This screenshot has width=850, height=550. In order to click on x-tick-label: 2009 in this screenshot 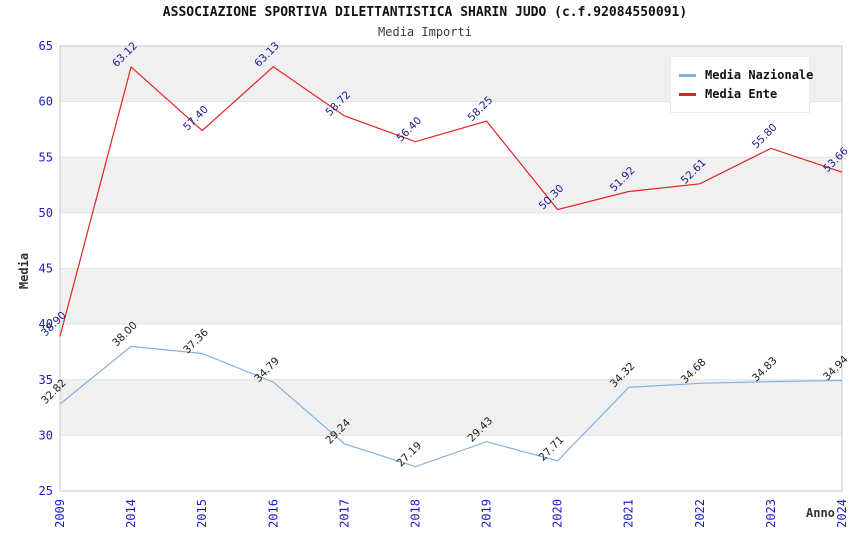, I will do `click(60, 513)`.